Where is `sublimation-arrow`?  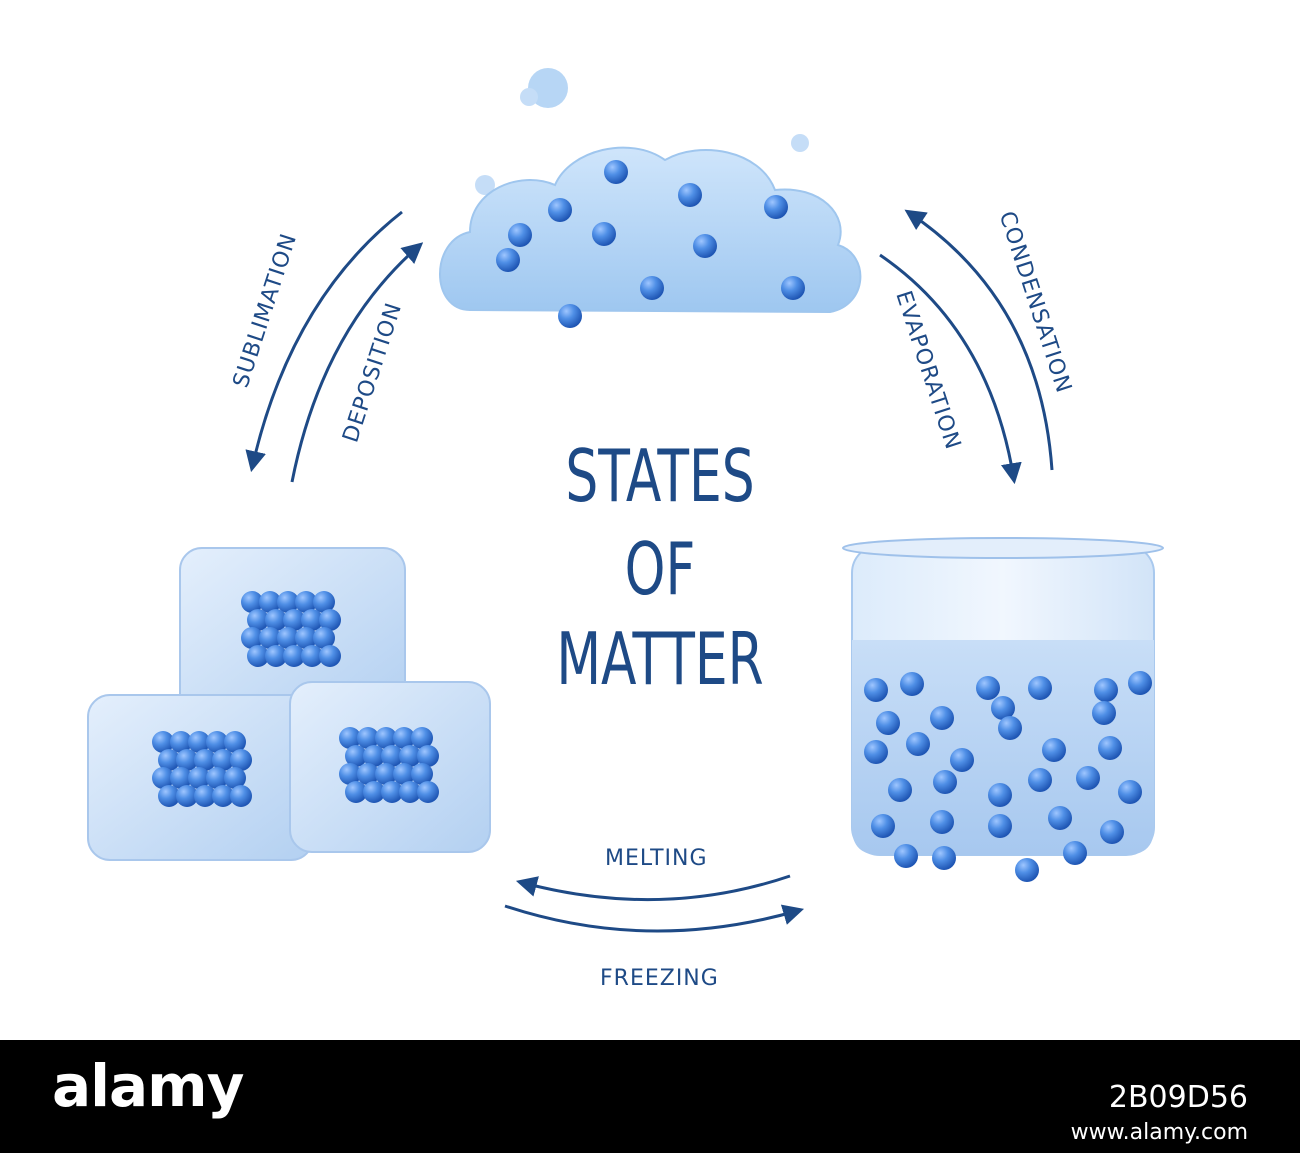
sublimation-arrow is located at coordinates (324, 341).